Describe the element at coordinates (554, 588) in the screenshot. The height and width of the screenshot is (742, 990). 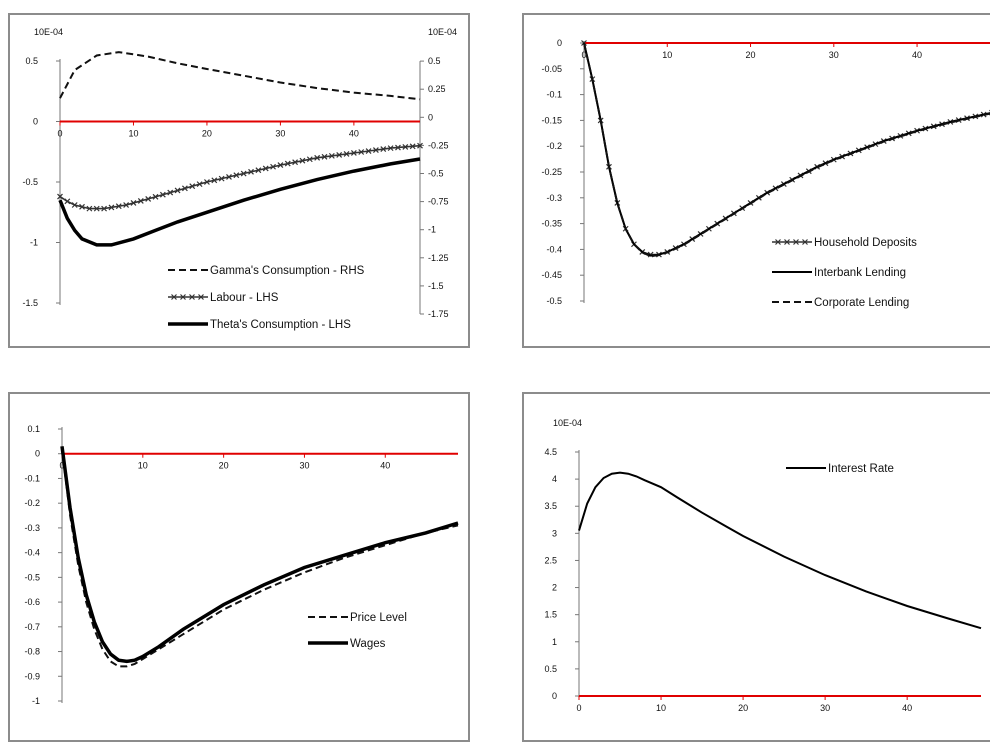
I see `y-tick-label-left: 2` at that location.